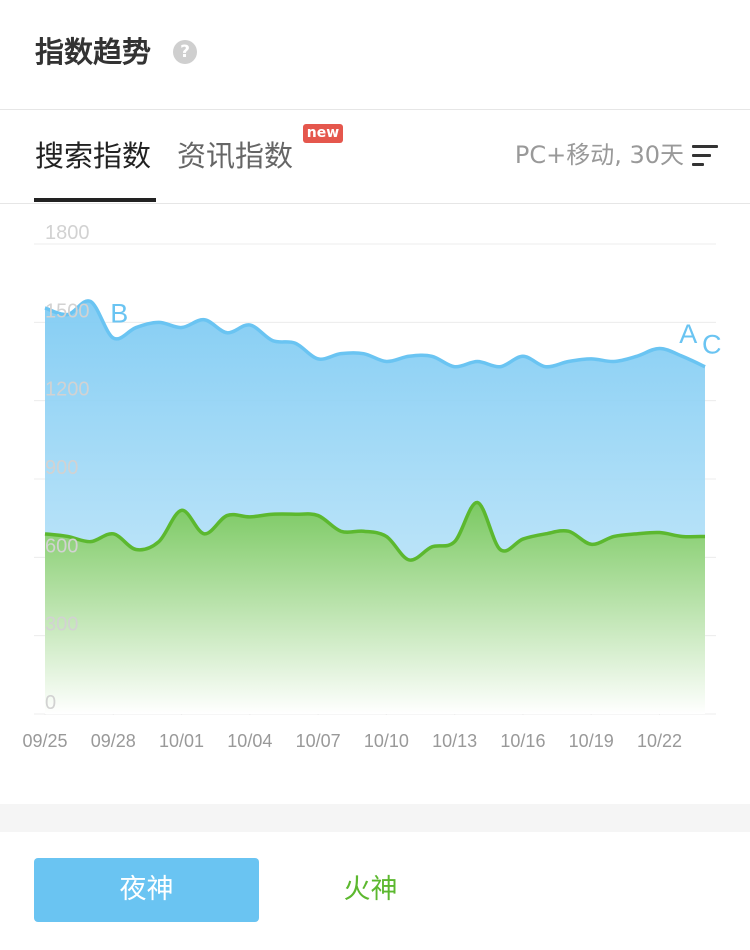  What do you see at coordinates (67, 390) in the screenshot?
I see `y-tick-label: 1200` at bounding box center [67, 390].